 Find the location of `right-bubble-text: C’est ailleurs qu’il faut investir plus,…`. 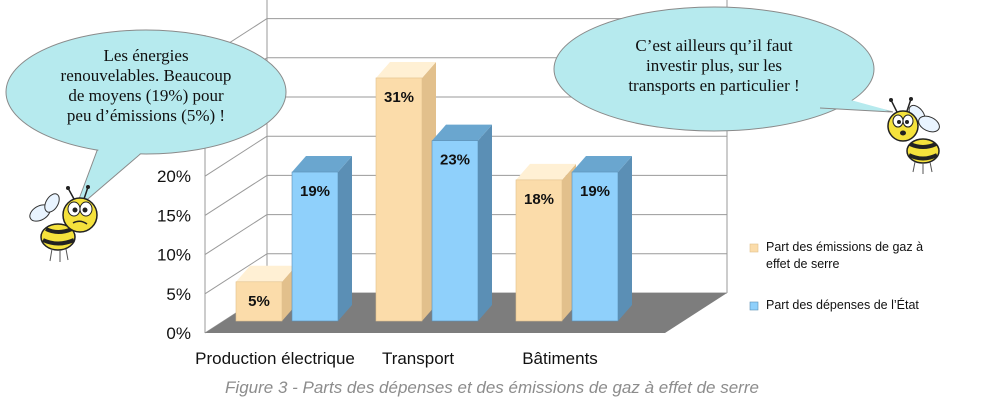

right-bubble-text: C’est ailleurs qu’il faut investir plus,… is located at coordinates (714, 66).